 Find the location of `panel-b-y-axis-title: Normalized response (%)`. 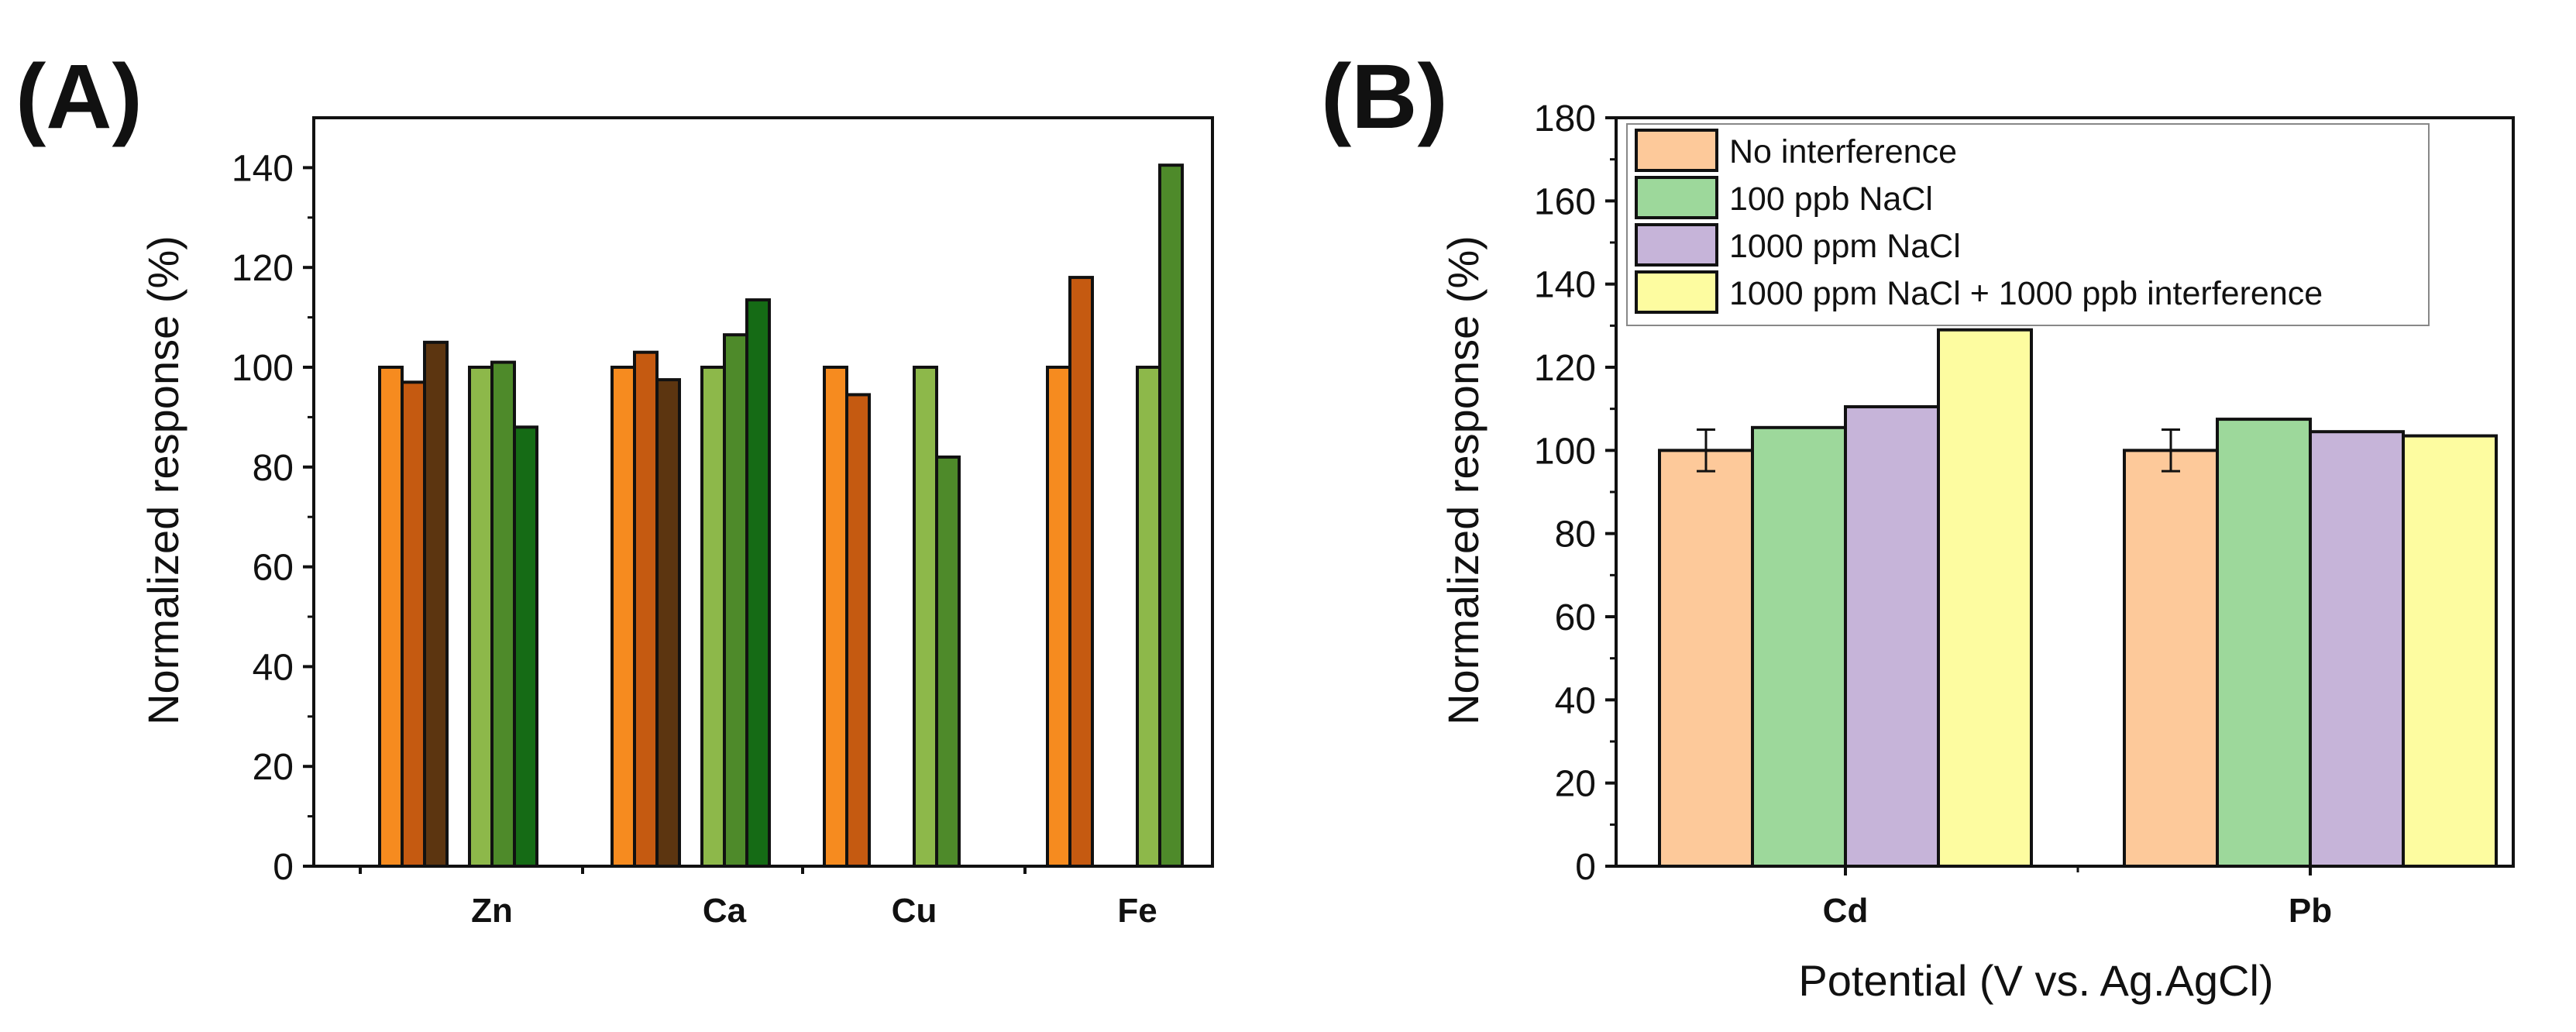

panel-b-y-axis-title: Normalized response (%) is located at coordinates (1463, 480).